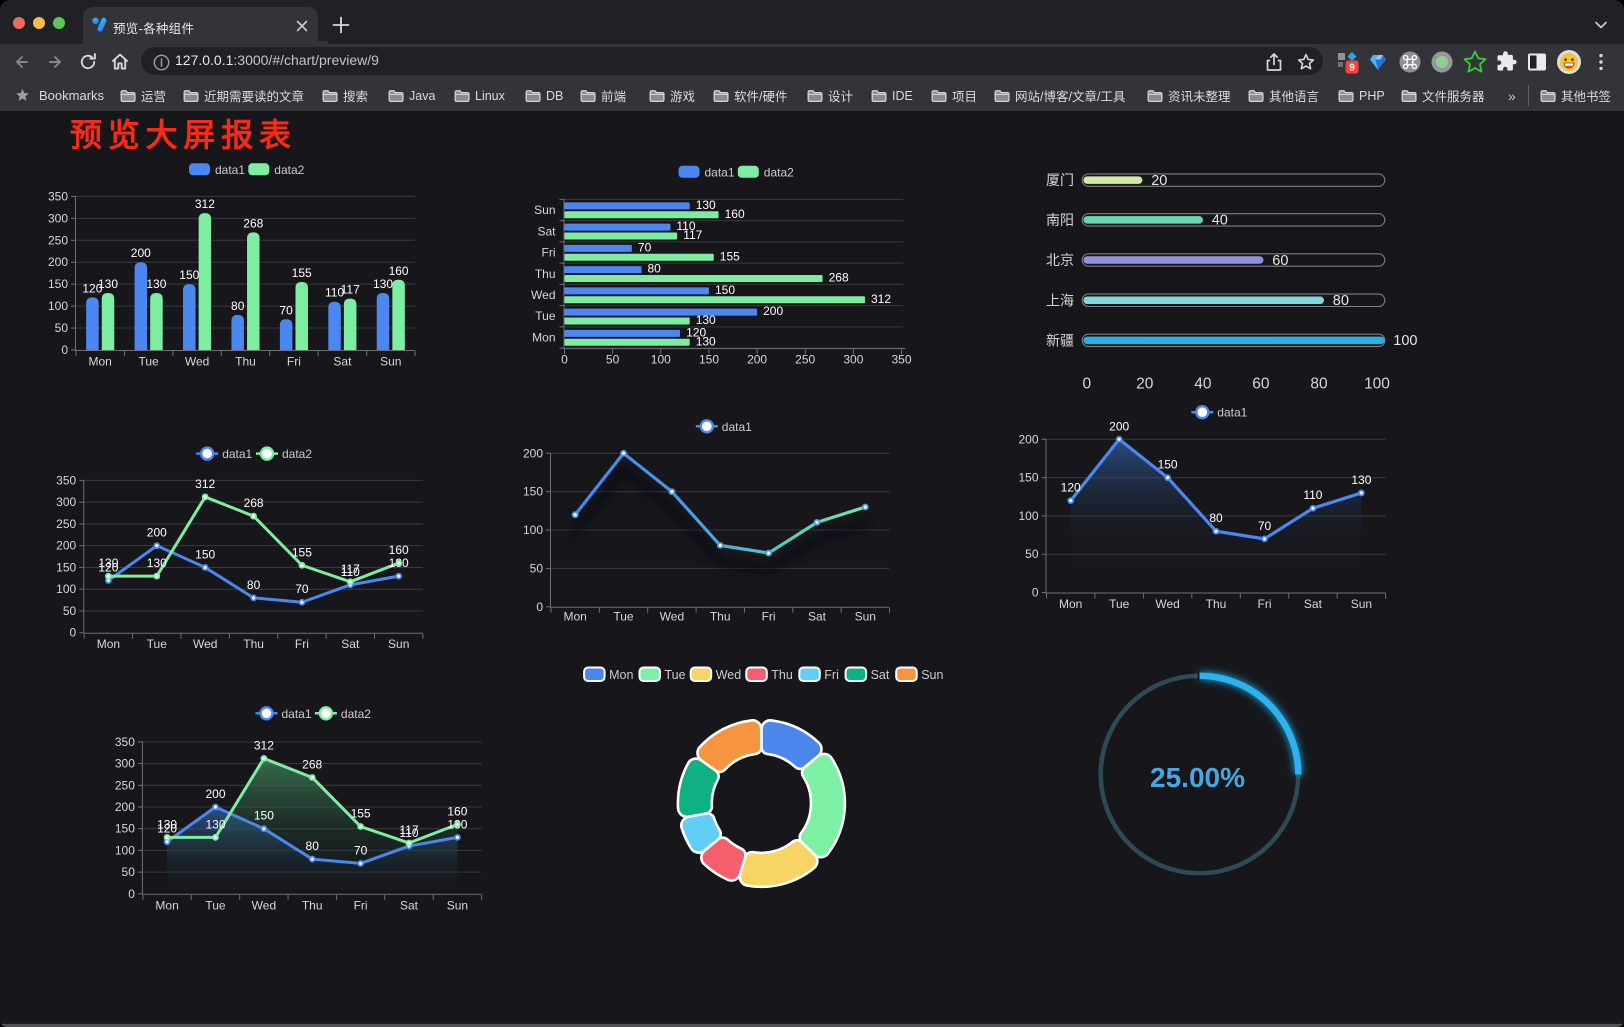 This screenshot has width=1624, height=1027. Describe the element at coordinates (125, 764) in the screenshot. I see `svg-text: 300` at that location.